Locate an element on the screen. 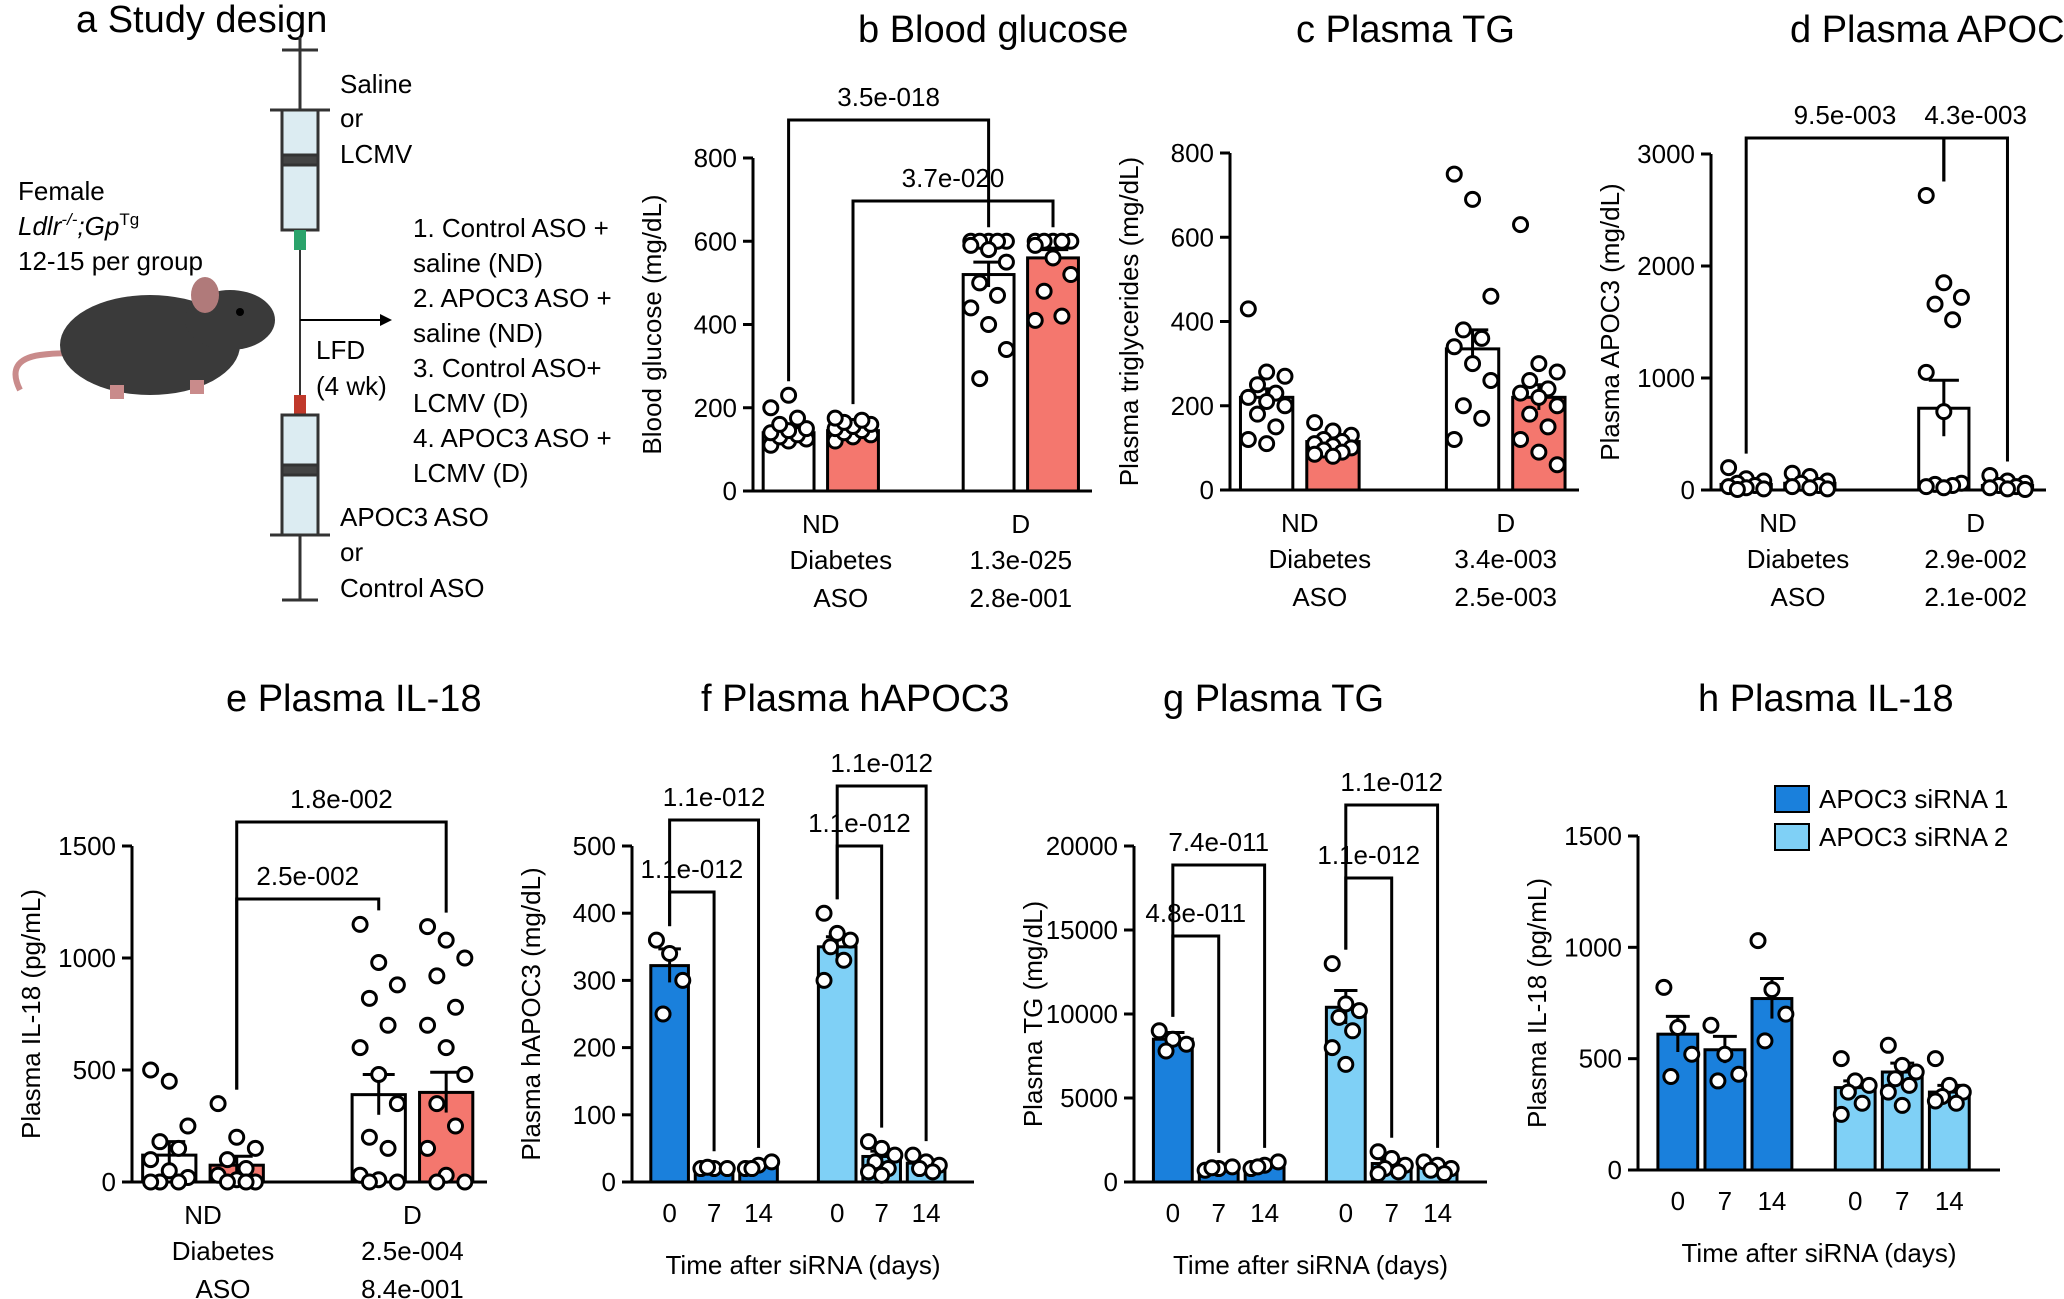 This screenshot has width=2064, height=1299. y-axis-label: Blood glucose (mg/dL) is located at coordinates (652, 324).